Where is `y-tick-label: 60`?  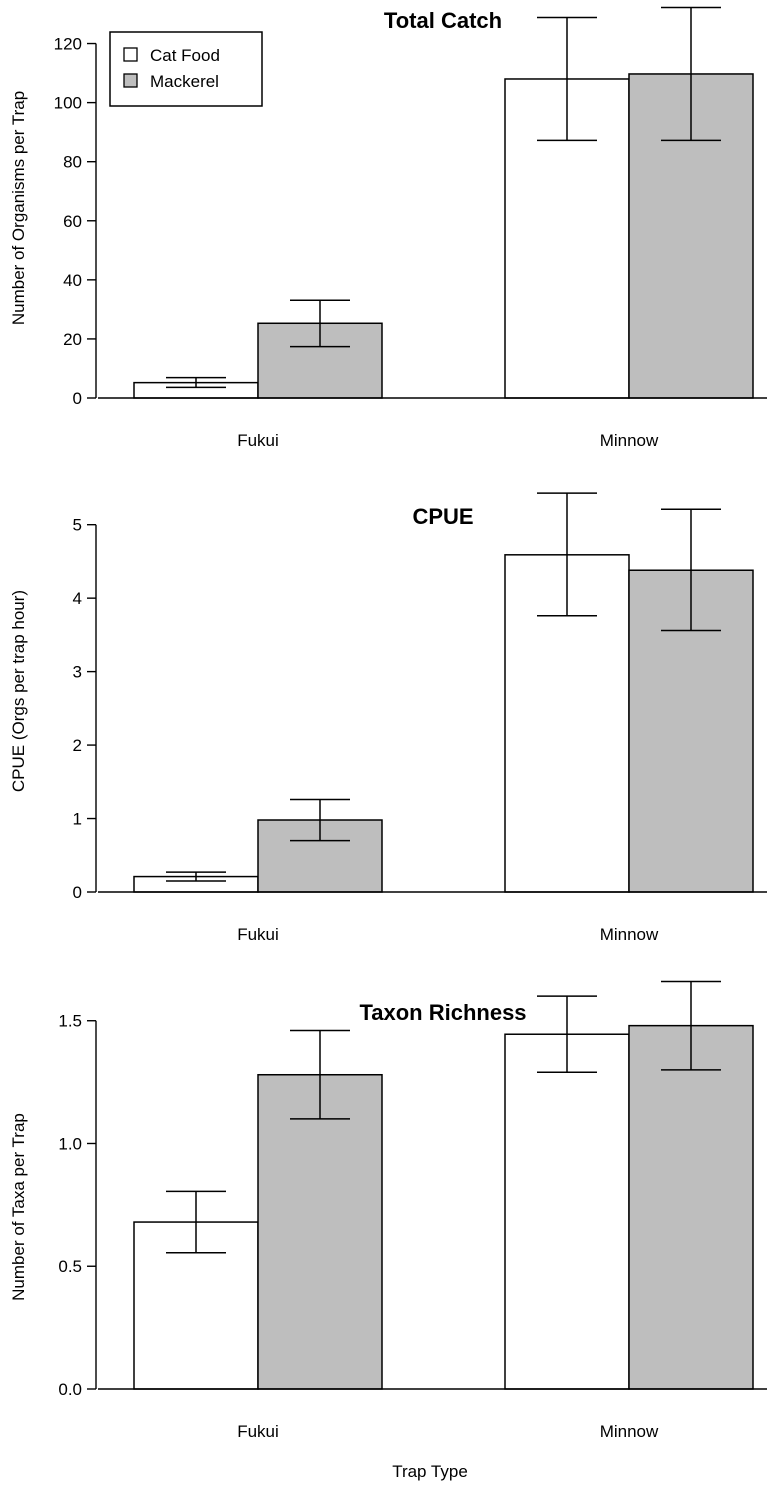
y-tick-label: 60 is located at coordinates (72, 221).